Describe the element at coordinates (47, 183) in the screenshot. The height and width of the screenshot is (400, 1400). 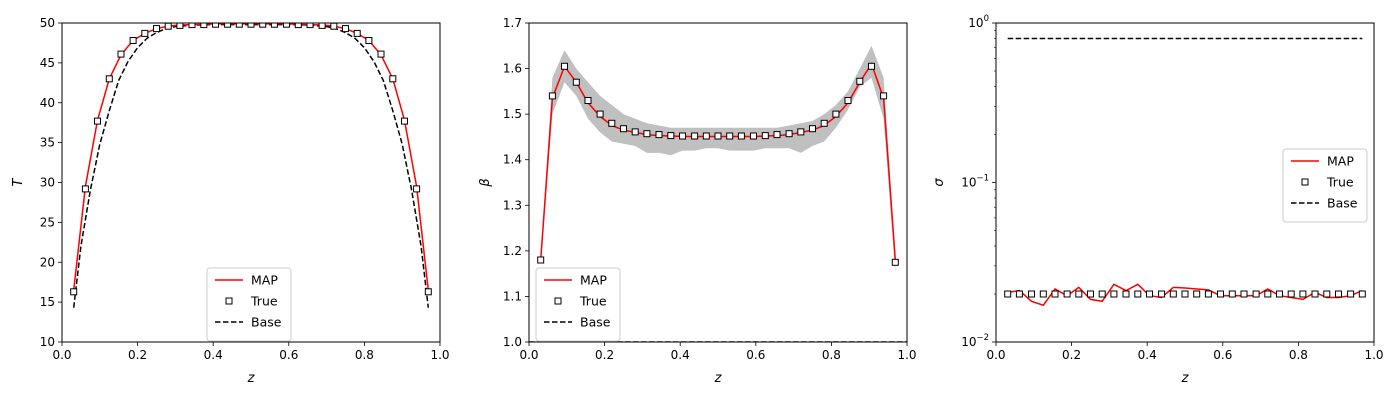
I see `y-tick-label: 30` at that location.